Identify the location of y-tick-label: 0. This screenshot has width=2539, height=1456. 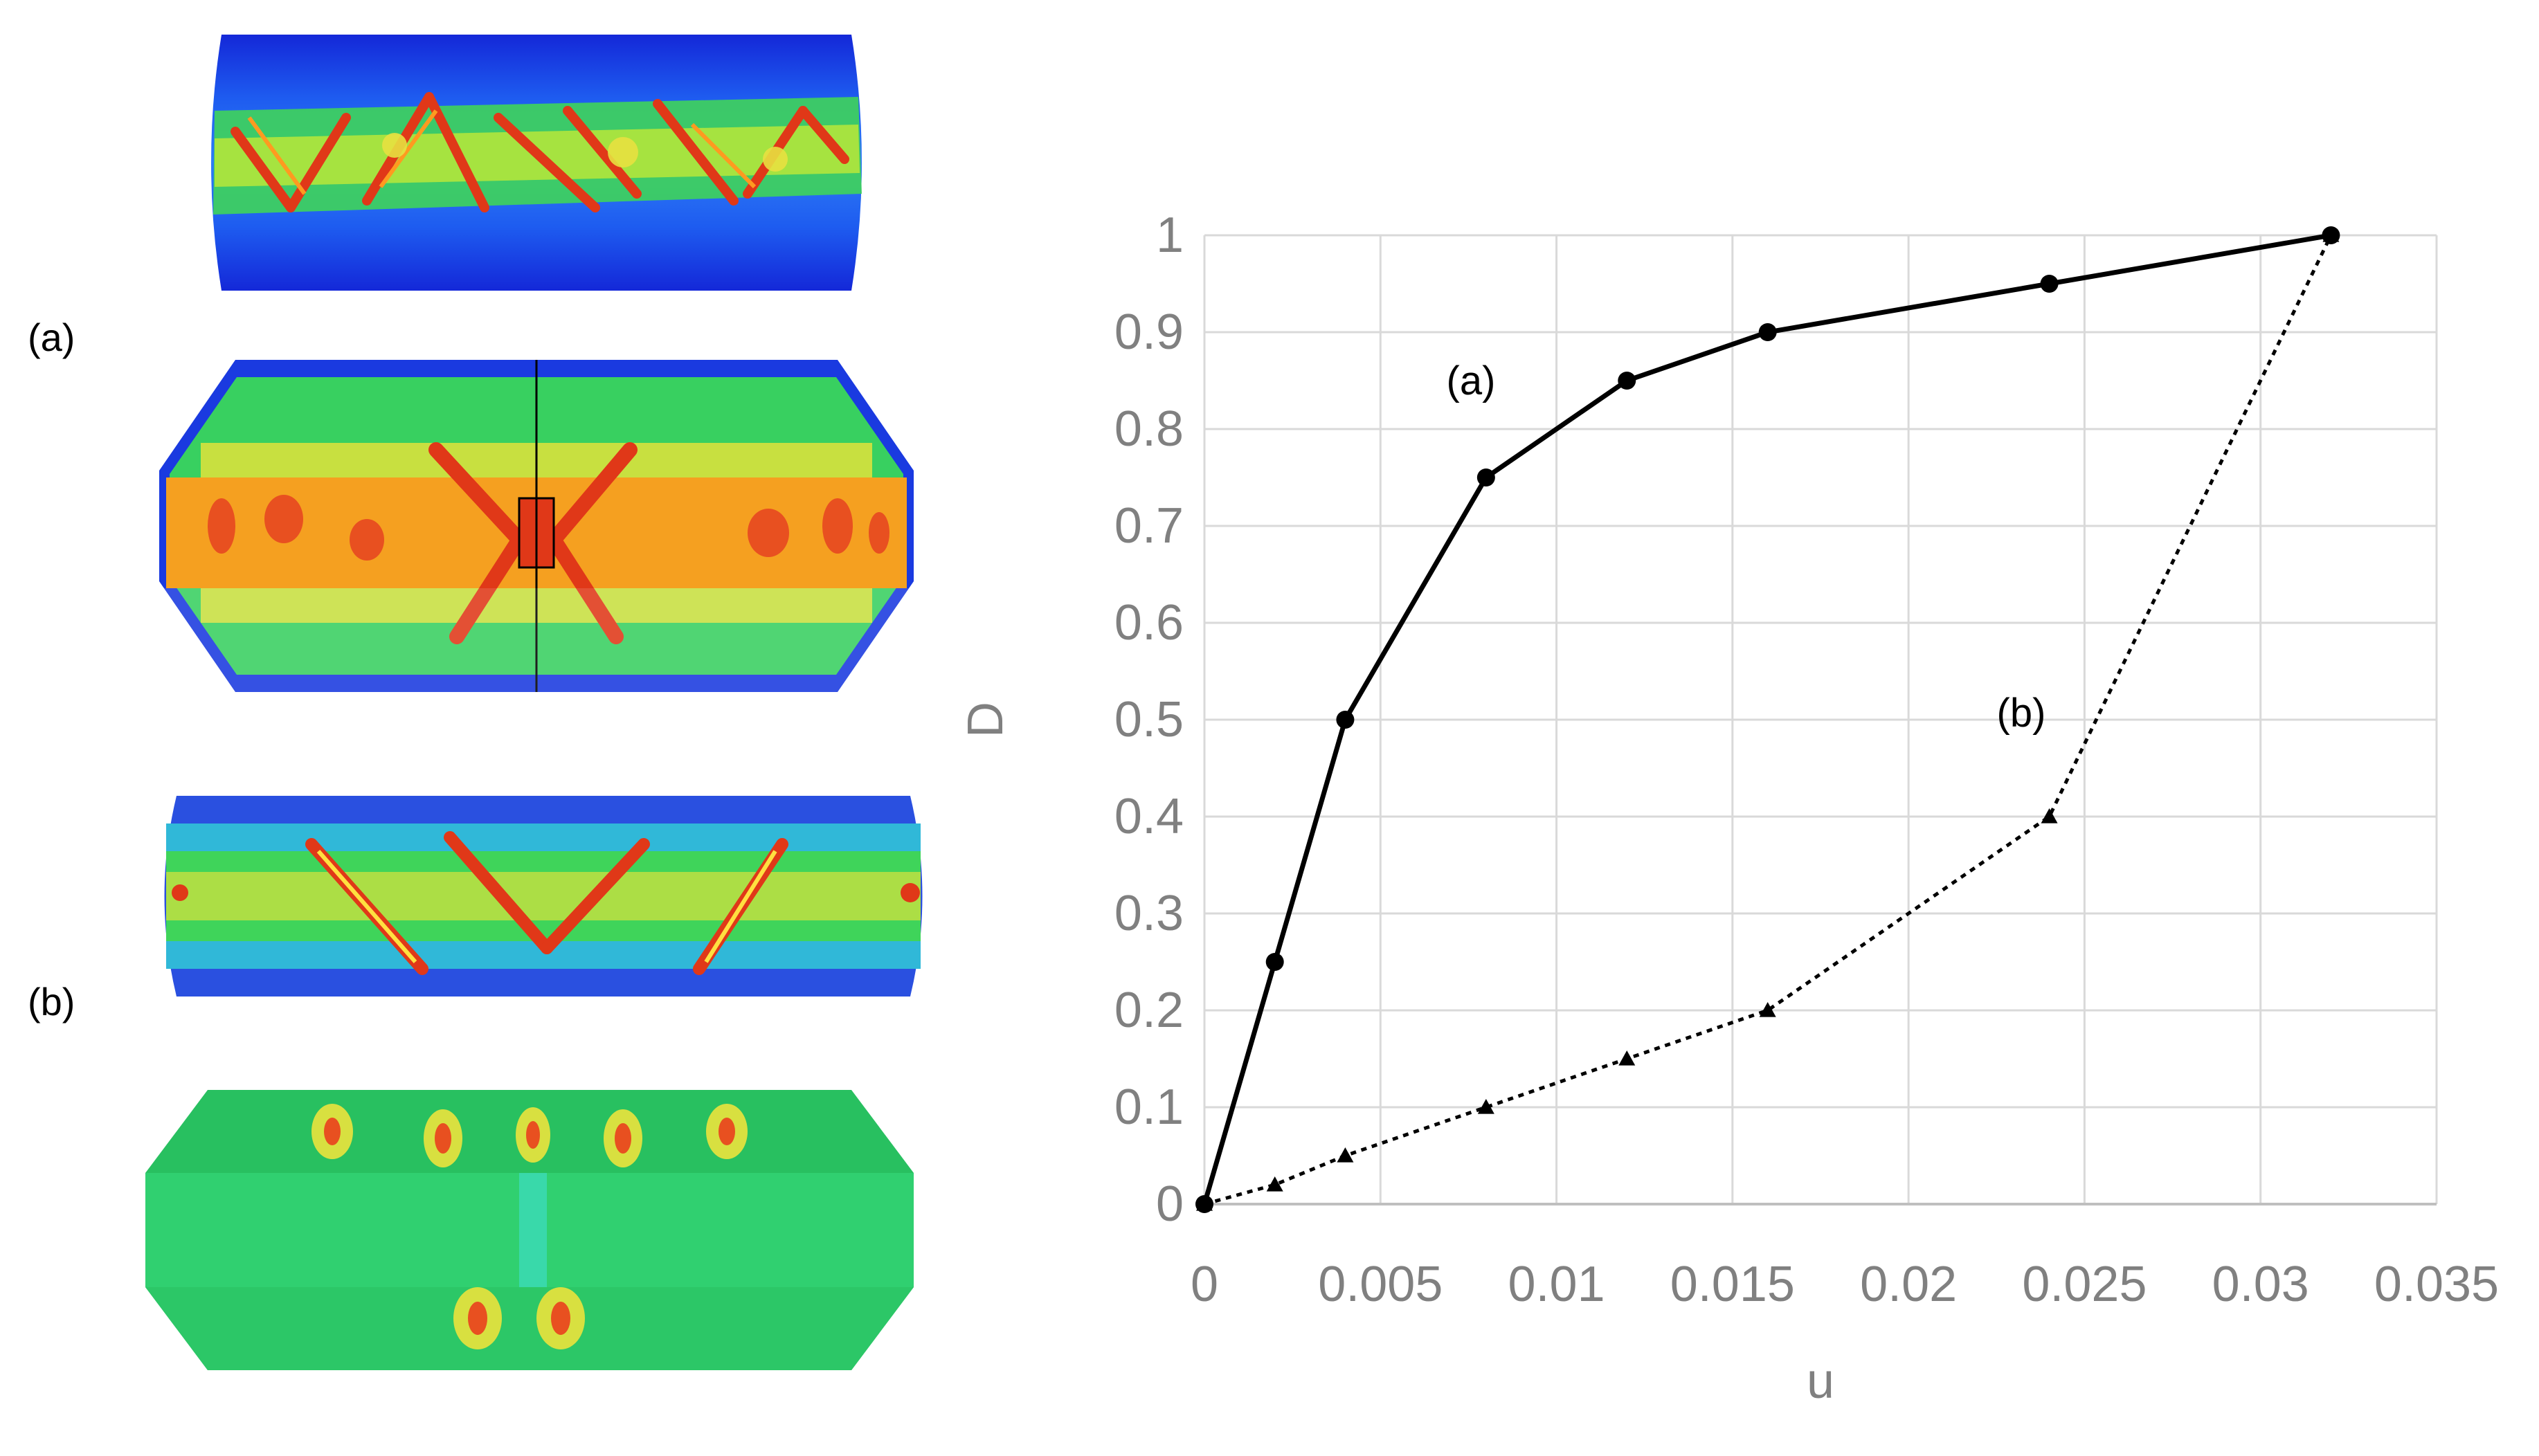
(1170, 1204).